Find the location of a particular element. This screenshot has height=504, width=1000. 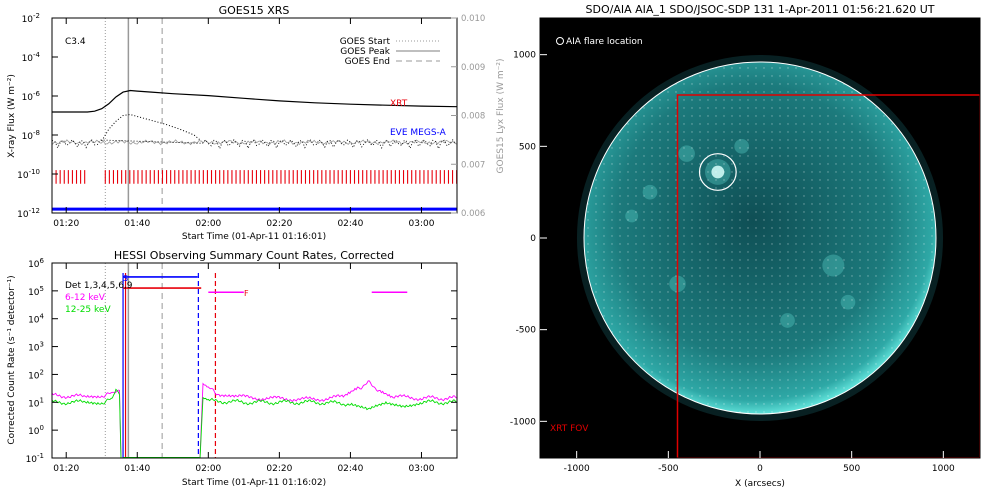

goes-xtick-label: 02:40 is located at coordinates (350, 224).